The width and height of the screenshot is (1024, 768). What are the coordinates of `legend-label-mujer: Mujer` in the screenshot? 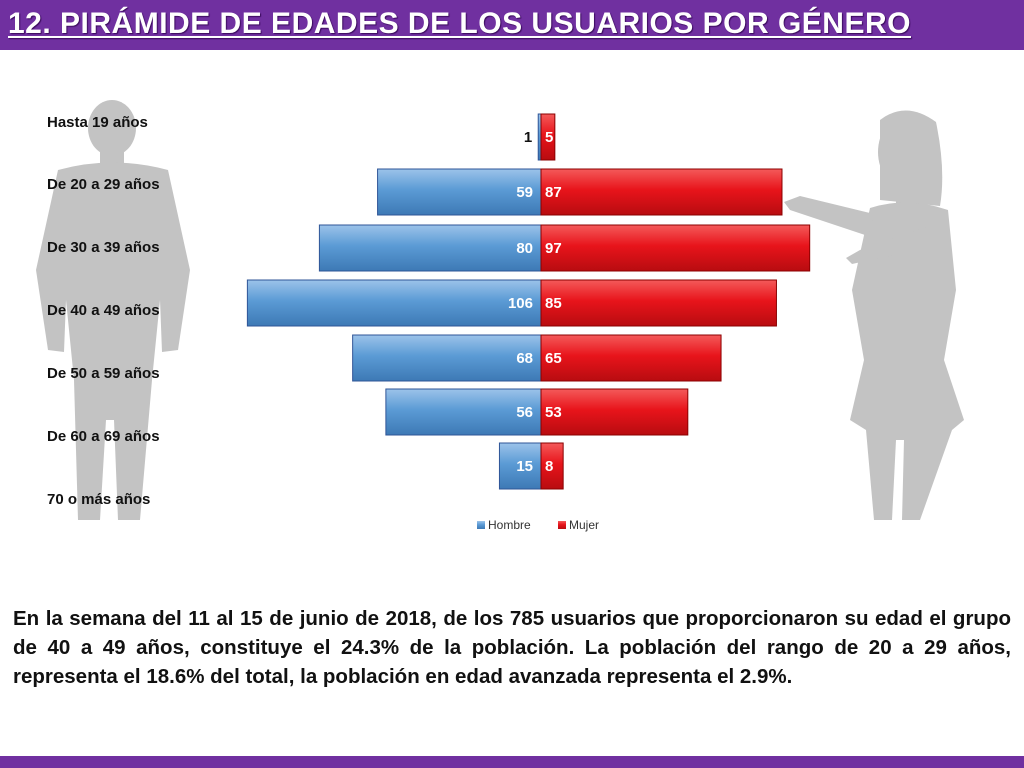 It's located at (584, 525).